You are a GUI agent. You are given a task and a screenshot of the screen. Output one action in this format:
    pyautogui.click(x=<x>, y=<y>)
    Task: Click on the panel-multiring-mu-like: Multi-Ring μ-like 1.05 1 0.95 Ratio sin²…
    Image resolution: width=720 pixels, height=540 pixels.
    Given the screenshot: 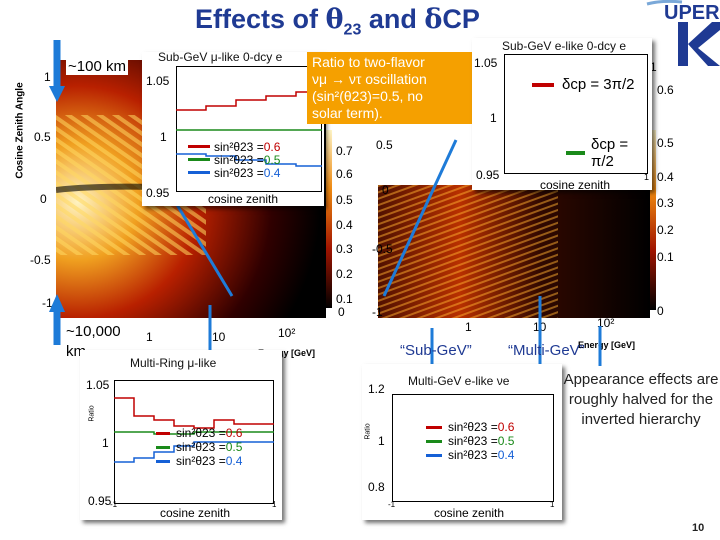 What is the action you would take?
    pyautogui.click(x=181, y=435)
    